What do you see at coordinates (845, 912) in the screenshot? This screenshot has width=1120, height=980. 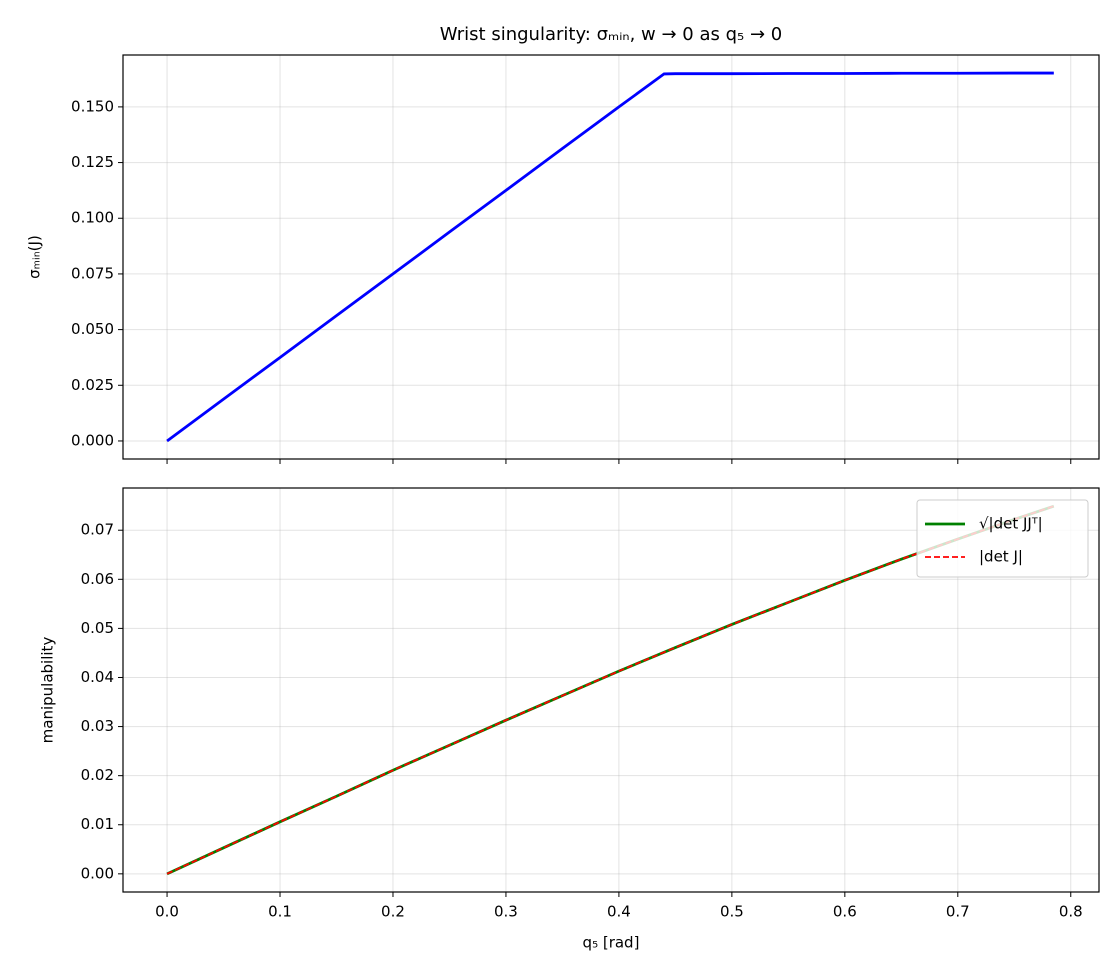 I see `x-tick-label: 0.6` at bounding box center [845, 912].